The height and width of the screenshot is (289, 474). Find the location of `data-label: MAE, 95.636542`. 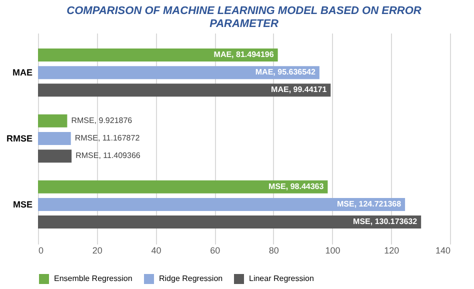

data-label: MAE, 95.636542 is located at coordinates (285, 72).